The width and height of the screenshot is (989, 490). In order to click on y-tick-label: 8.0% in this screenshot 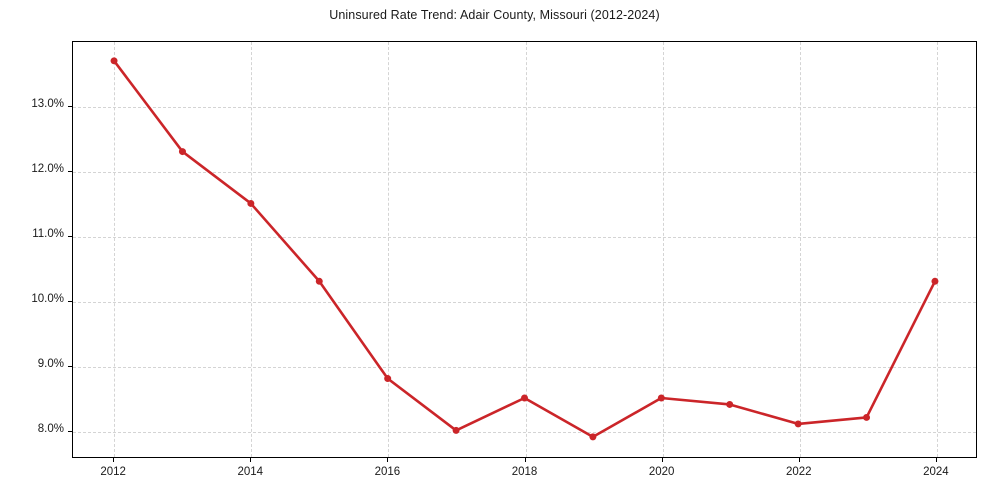, I will do `click(50, 429)`.